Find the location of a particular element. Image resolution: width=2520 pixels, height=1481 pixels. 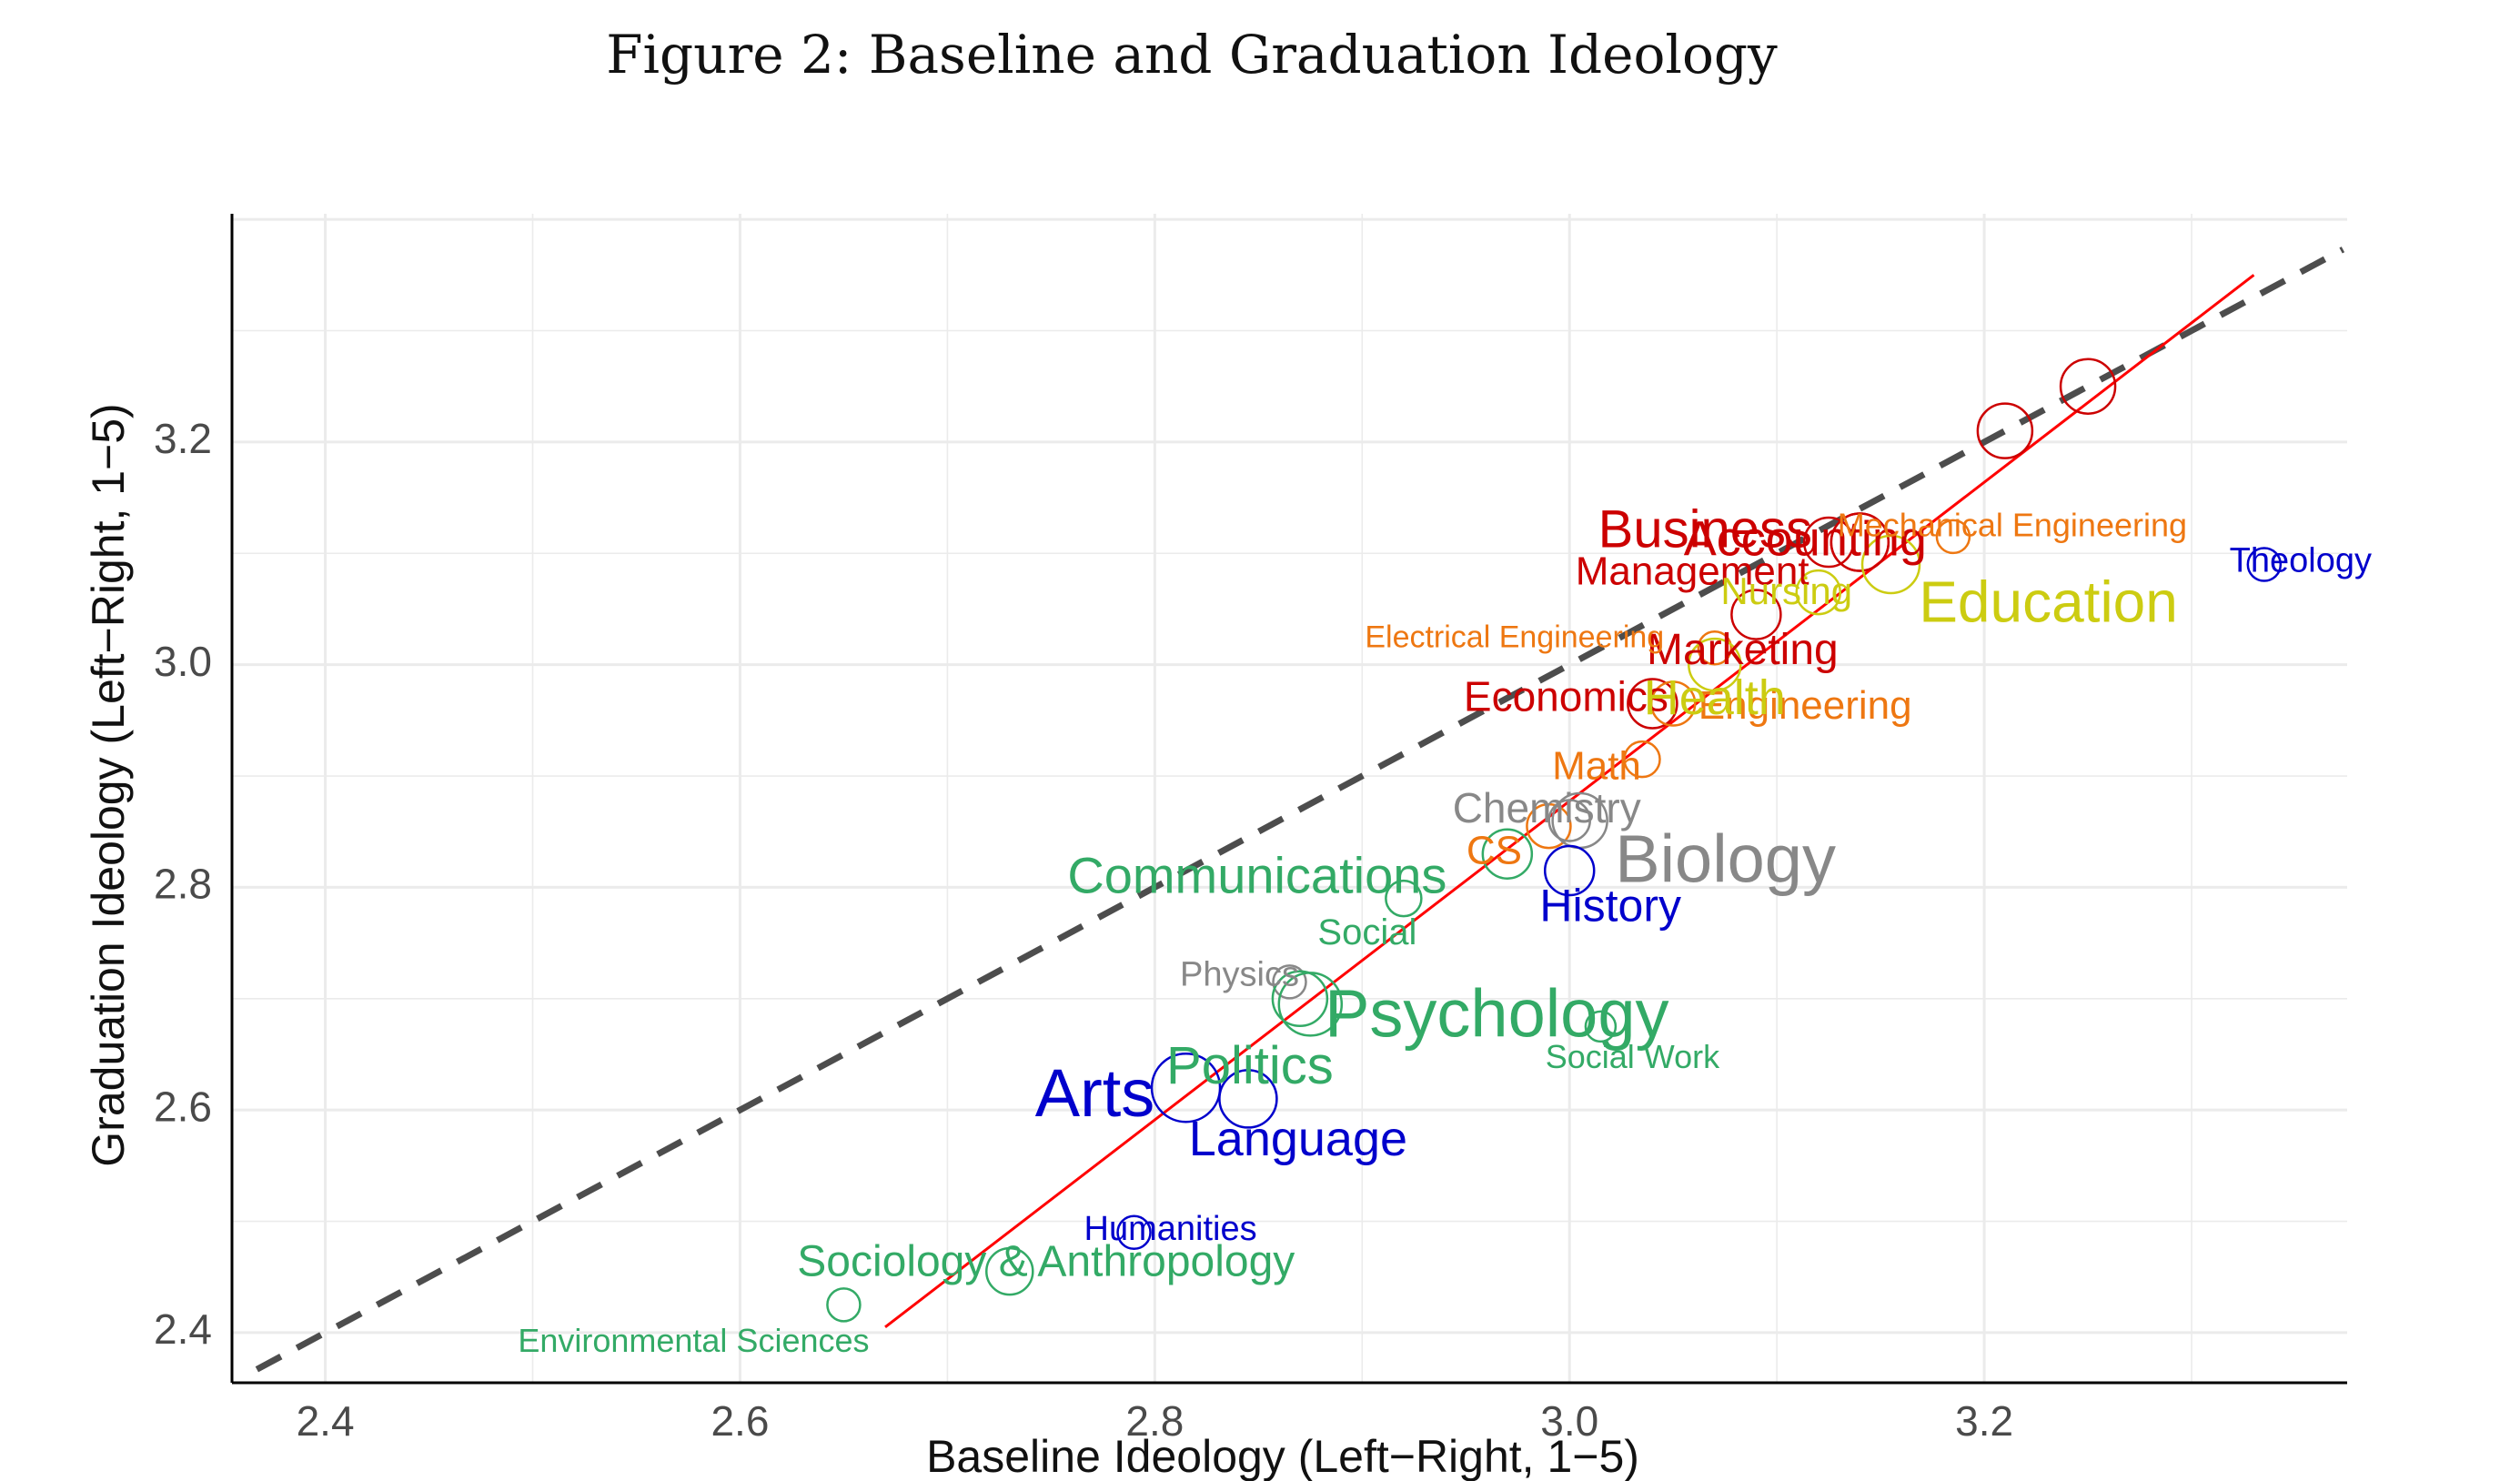

point-label: Communications is located at coordinates (1257, 874).